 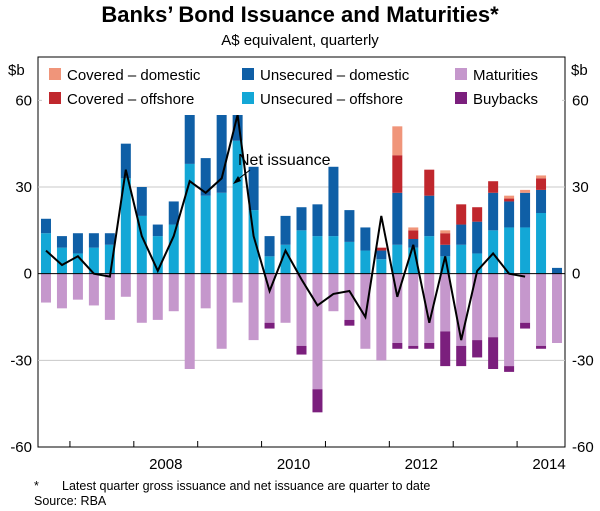 What do you see at coordinates (335, 75) in the screenshot?
I see `legend-label-unsecured-domestic: Unsecured – domestic` at bounding box center [335, 75].